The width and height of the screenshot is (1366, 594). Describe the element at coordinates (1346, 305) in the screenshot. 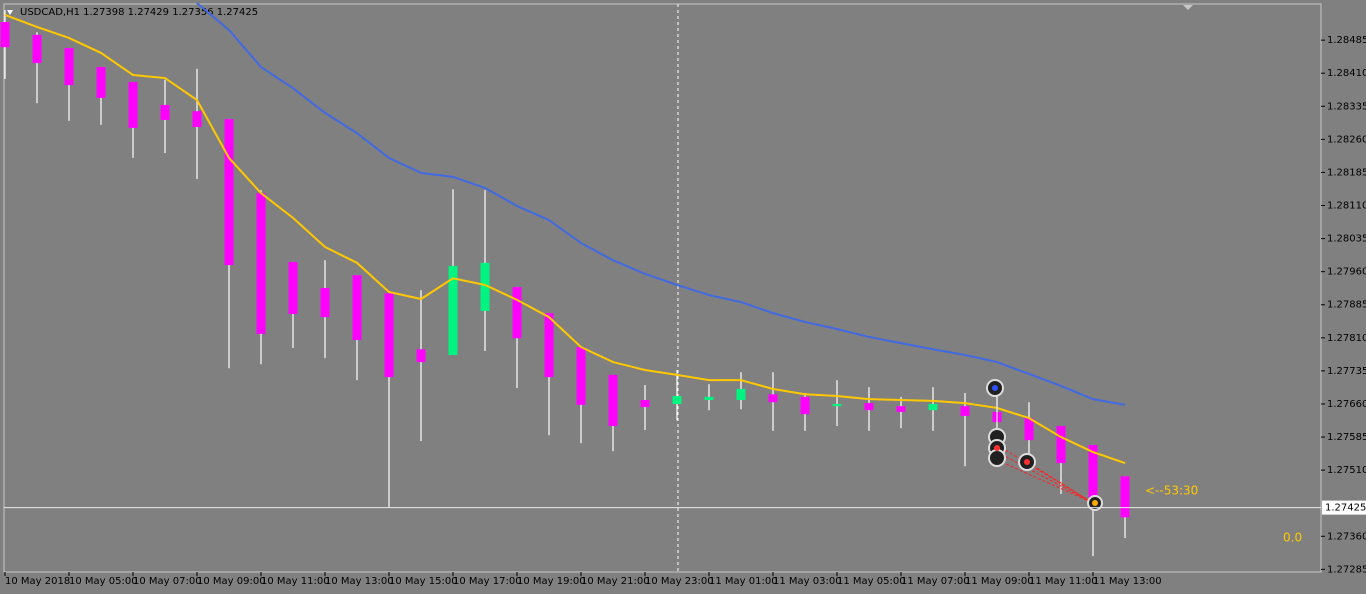

I see `y-tick-label: 1.27885` at that location.